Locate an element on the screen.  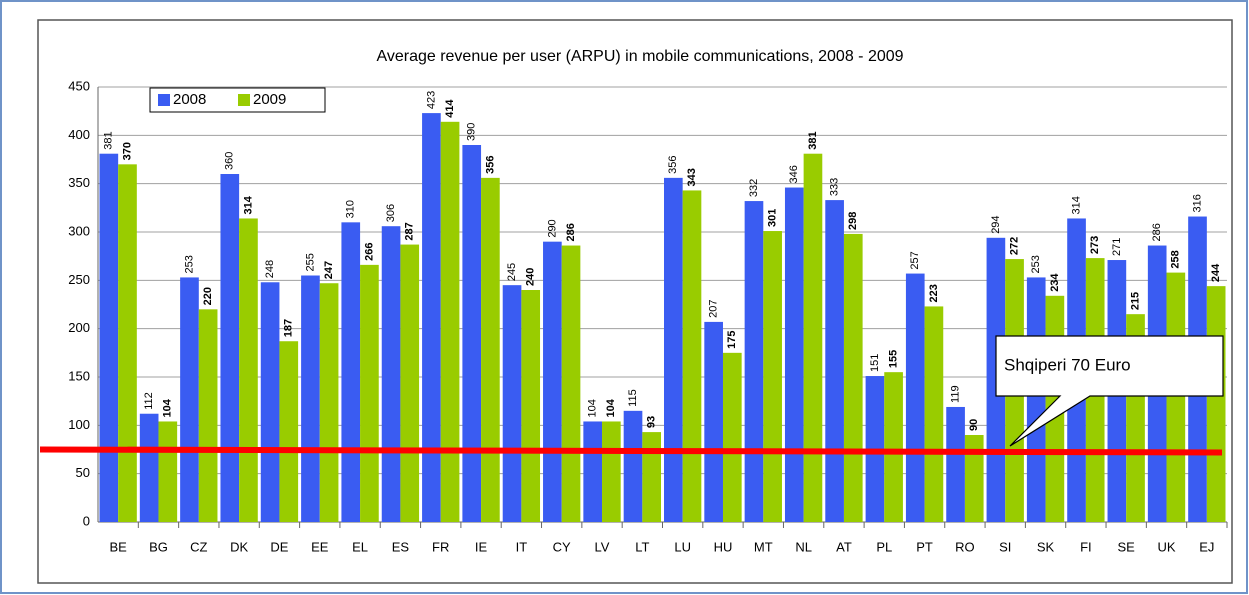
x-tick-label: BE is located at coordinates (118, 546).